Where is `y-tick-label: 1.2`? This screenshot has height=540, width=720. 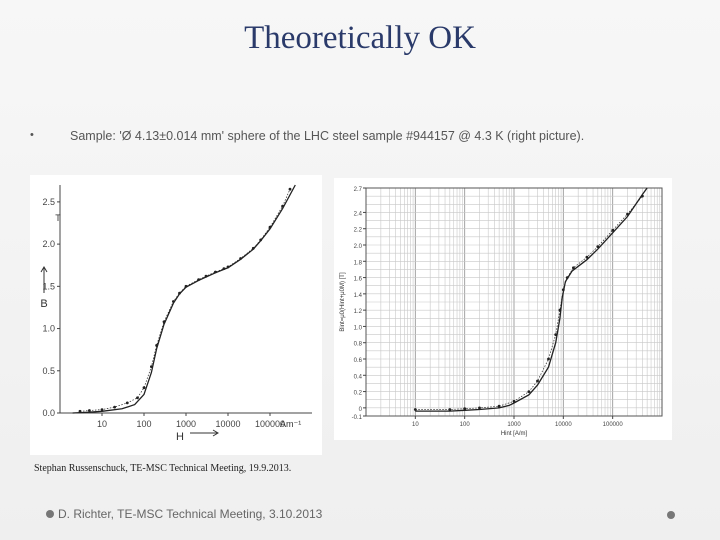
y-tick-label: 1.2 is located at coordinates (358, 312).